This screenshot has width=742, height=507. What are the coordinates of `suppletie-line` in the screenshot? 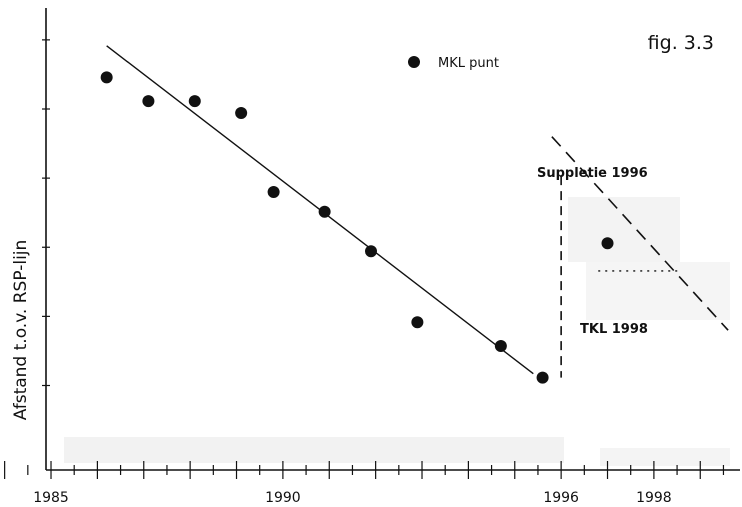 It's located at (640, 233).